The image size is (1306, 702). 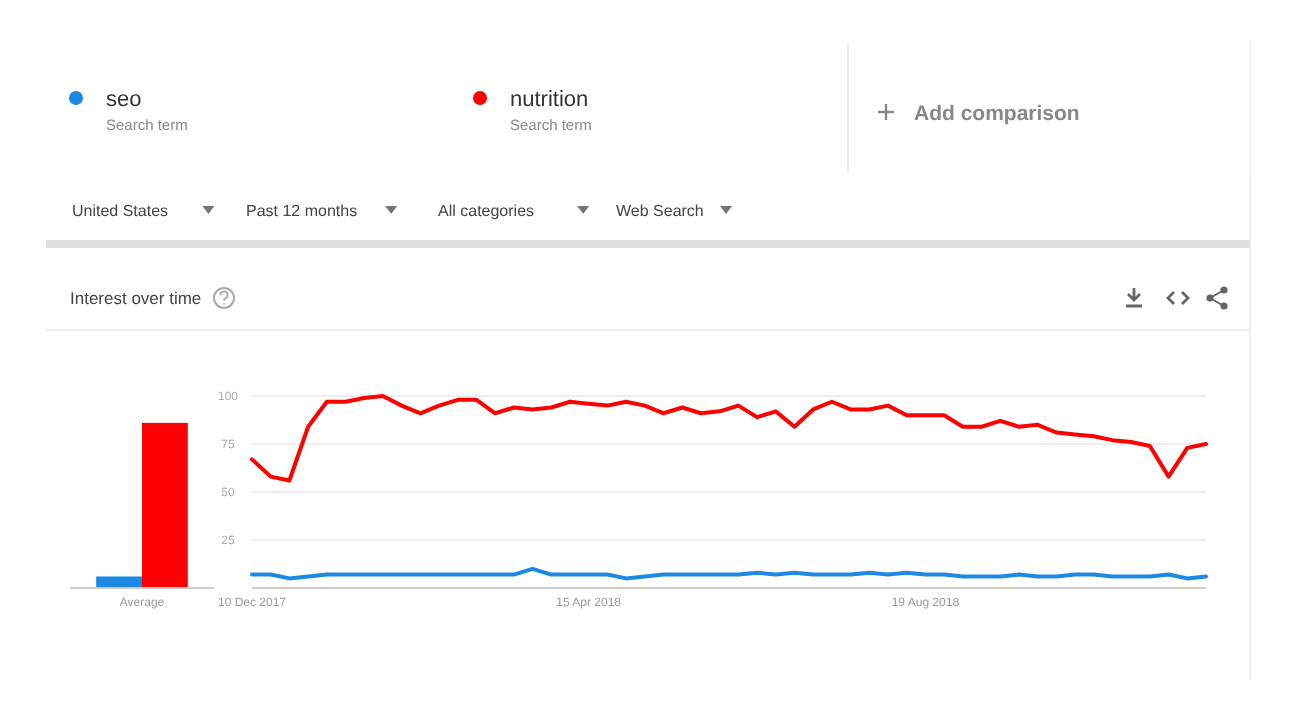 I want to click on text: Interest over time, so click(x=136, y=298).